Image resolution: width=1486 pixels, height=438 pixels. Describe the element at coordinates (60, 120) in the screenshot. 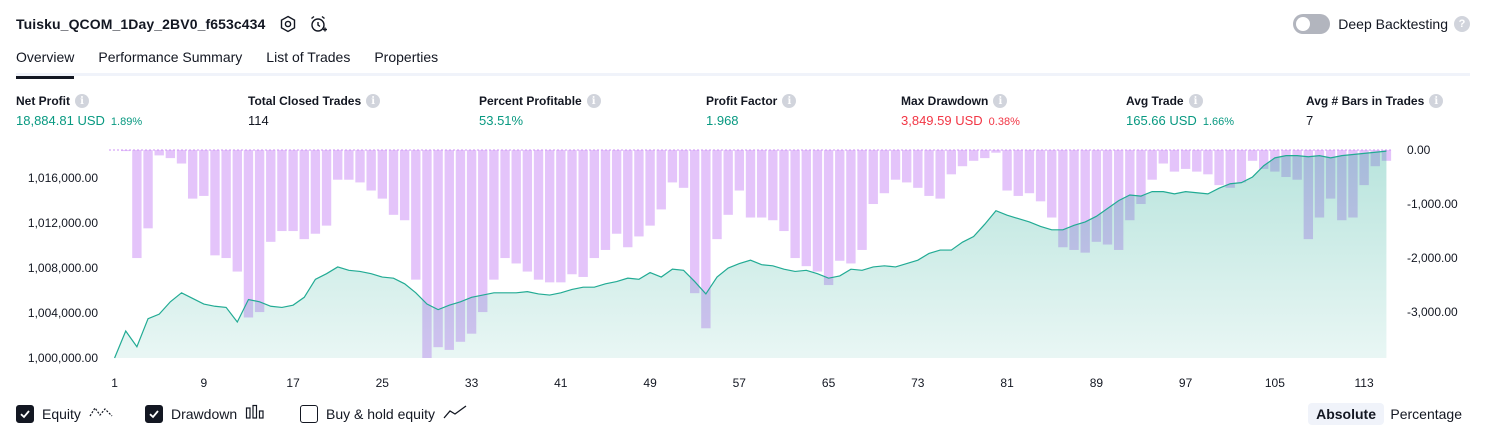

I see `metric-value: 18,884.81 USD` at that location.